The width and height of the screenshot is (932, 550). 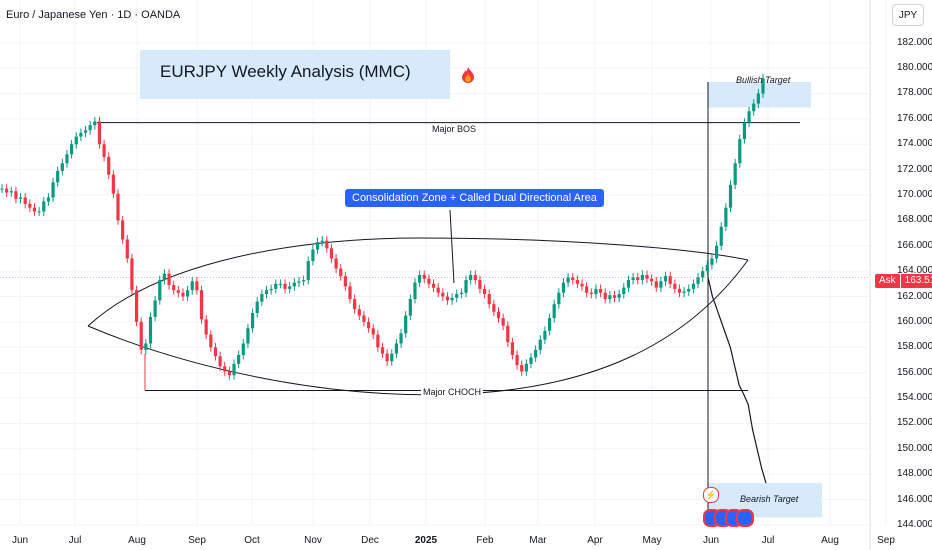 I want to click on x-tick-label: Nov, so click(x=313, y=540).